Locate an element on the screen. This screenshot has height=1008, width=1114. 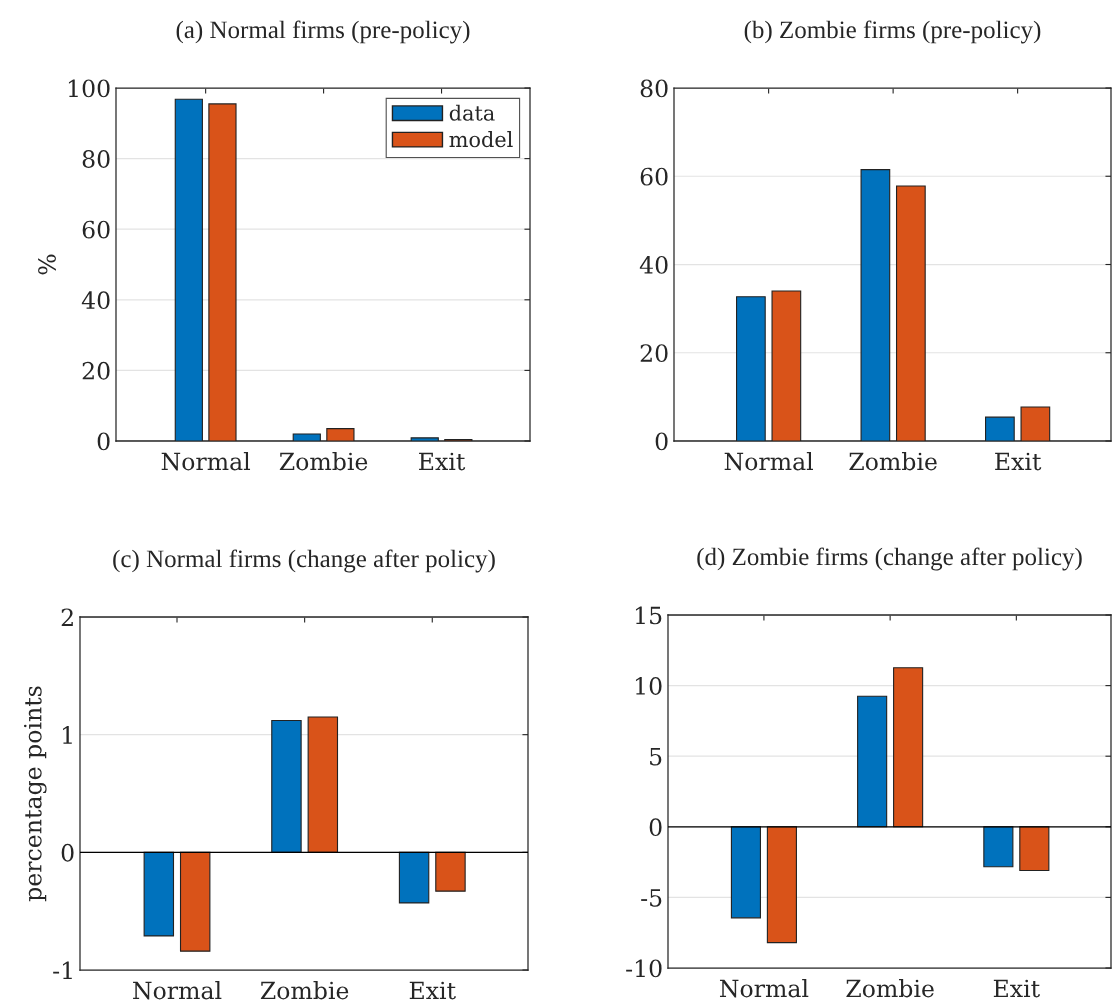
y-tick-label: 2 is located at coordinates (67, 617).